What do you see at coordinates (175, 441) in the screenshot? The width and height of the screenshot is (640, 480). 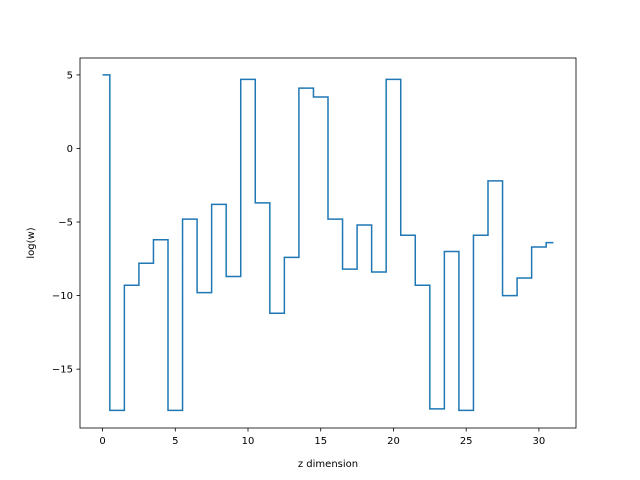 I see `x-tick-label: 5` at bounding box center [175, 441].